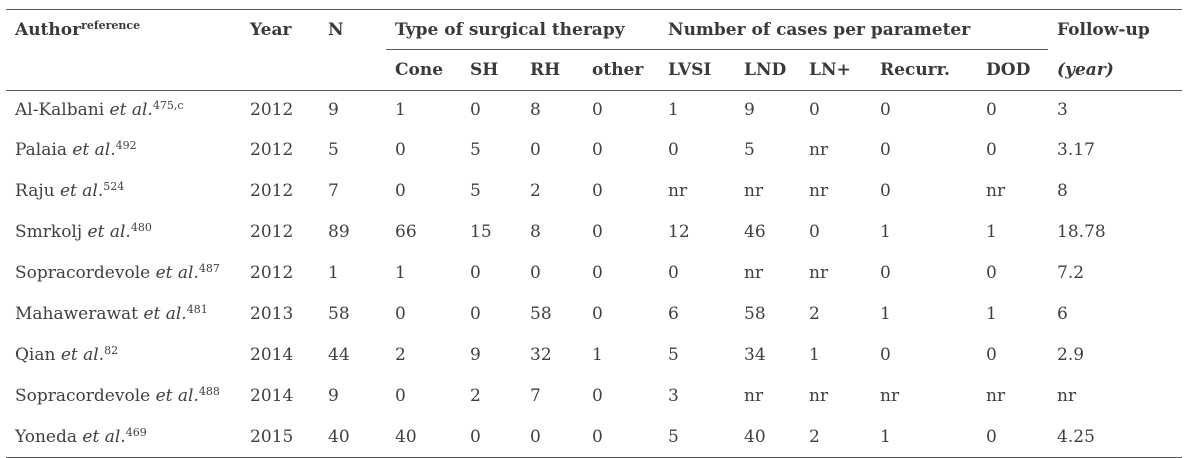 This screenshot has width=1185, height=458. Describe the element at coordinates (423, 70) in the screenshot. I see `col-cone-header: Cone` at that location.